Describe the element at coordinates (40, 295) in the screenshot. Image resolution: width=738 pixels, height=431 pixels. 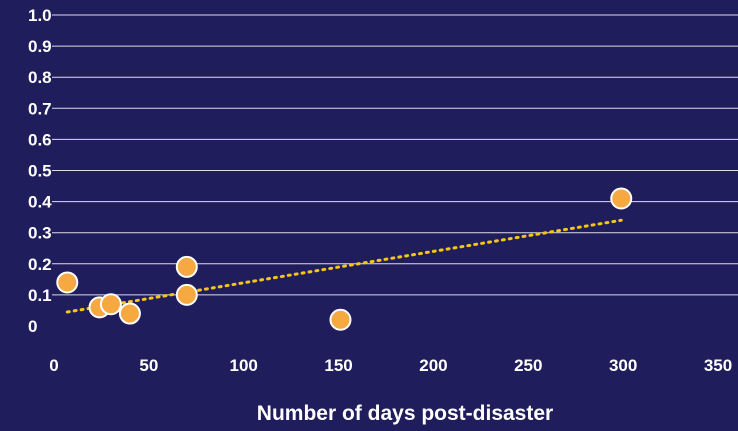
I see `y-tick-label: 0.1` at that location.